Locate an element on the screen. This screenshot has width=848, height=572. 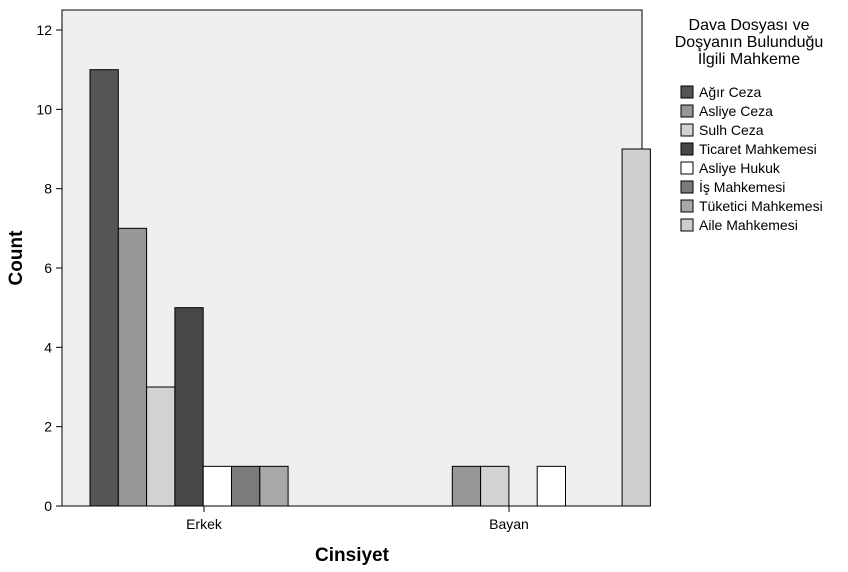
y-tick-label: 10 is located at coordinates (44, 109).